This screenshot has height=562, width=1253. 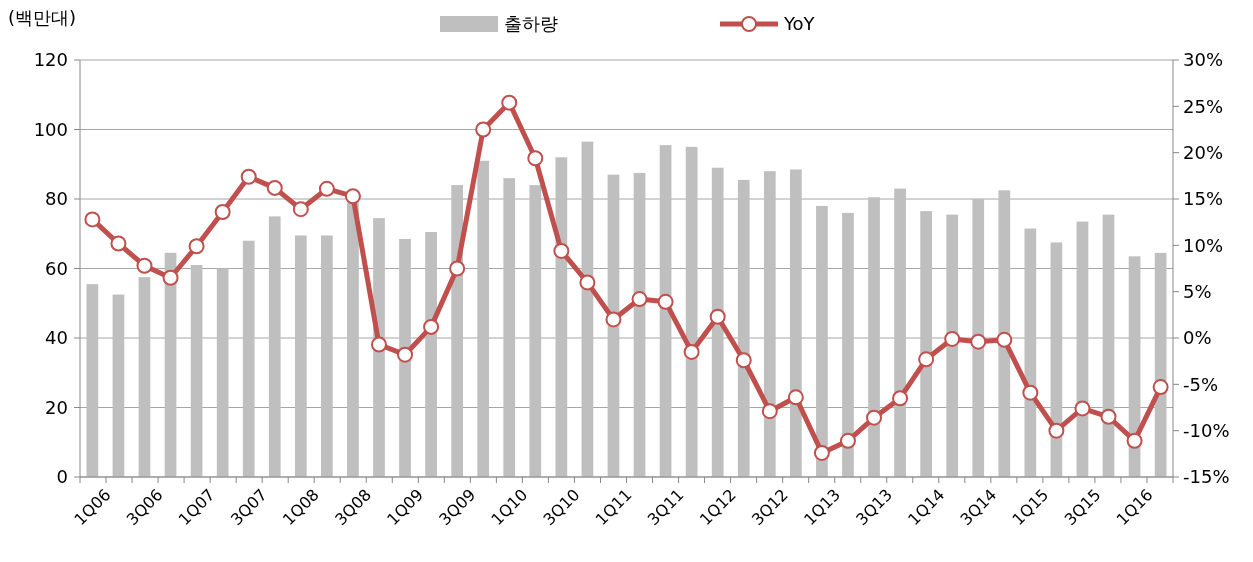 I want to click on y-tick-label: 120, so click(x=50, y=60).